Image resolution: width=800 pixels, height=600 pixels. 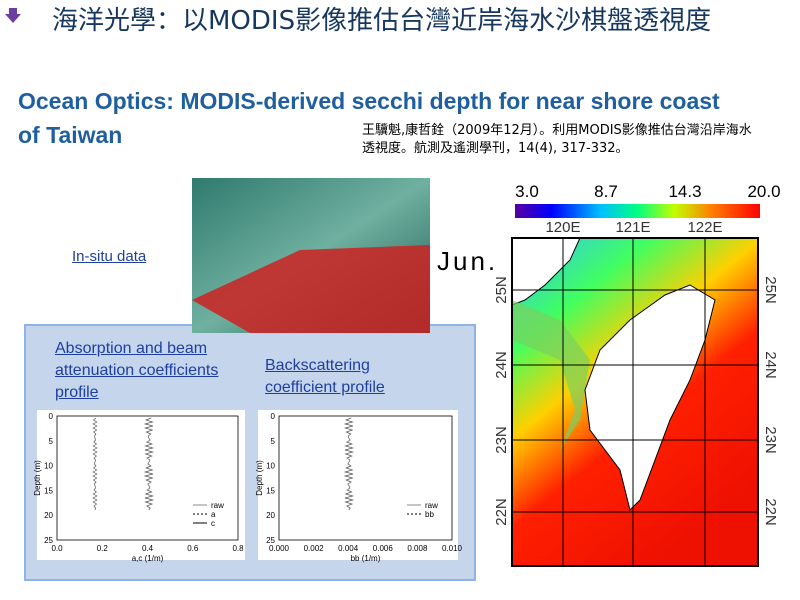 I want to click on bullet-icon, so click(x=13, y=15).